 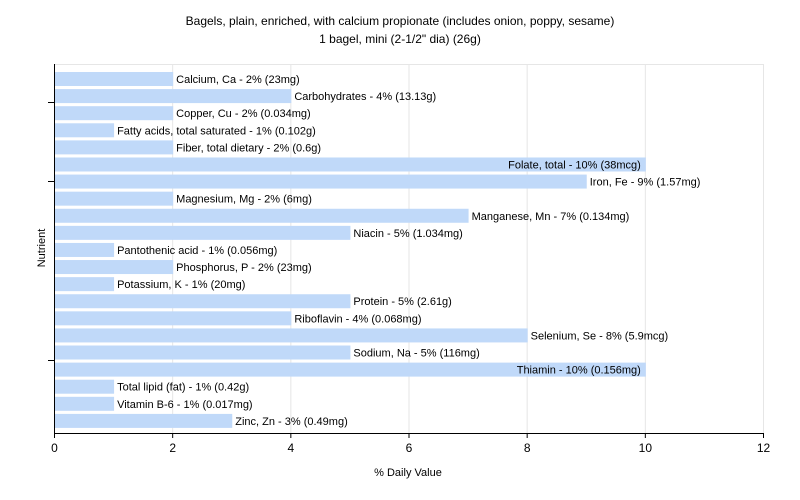 I want to click on bar-label: Magnesium, Mg - 2% (6mg), so click(x=244, y=200).